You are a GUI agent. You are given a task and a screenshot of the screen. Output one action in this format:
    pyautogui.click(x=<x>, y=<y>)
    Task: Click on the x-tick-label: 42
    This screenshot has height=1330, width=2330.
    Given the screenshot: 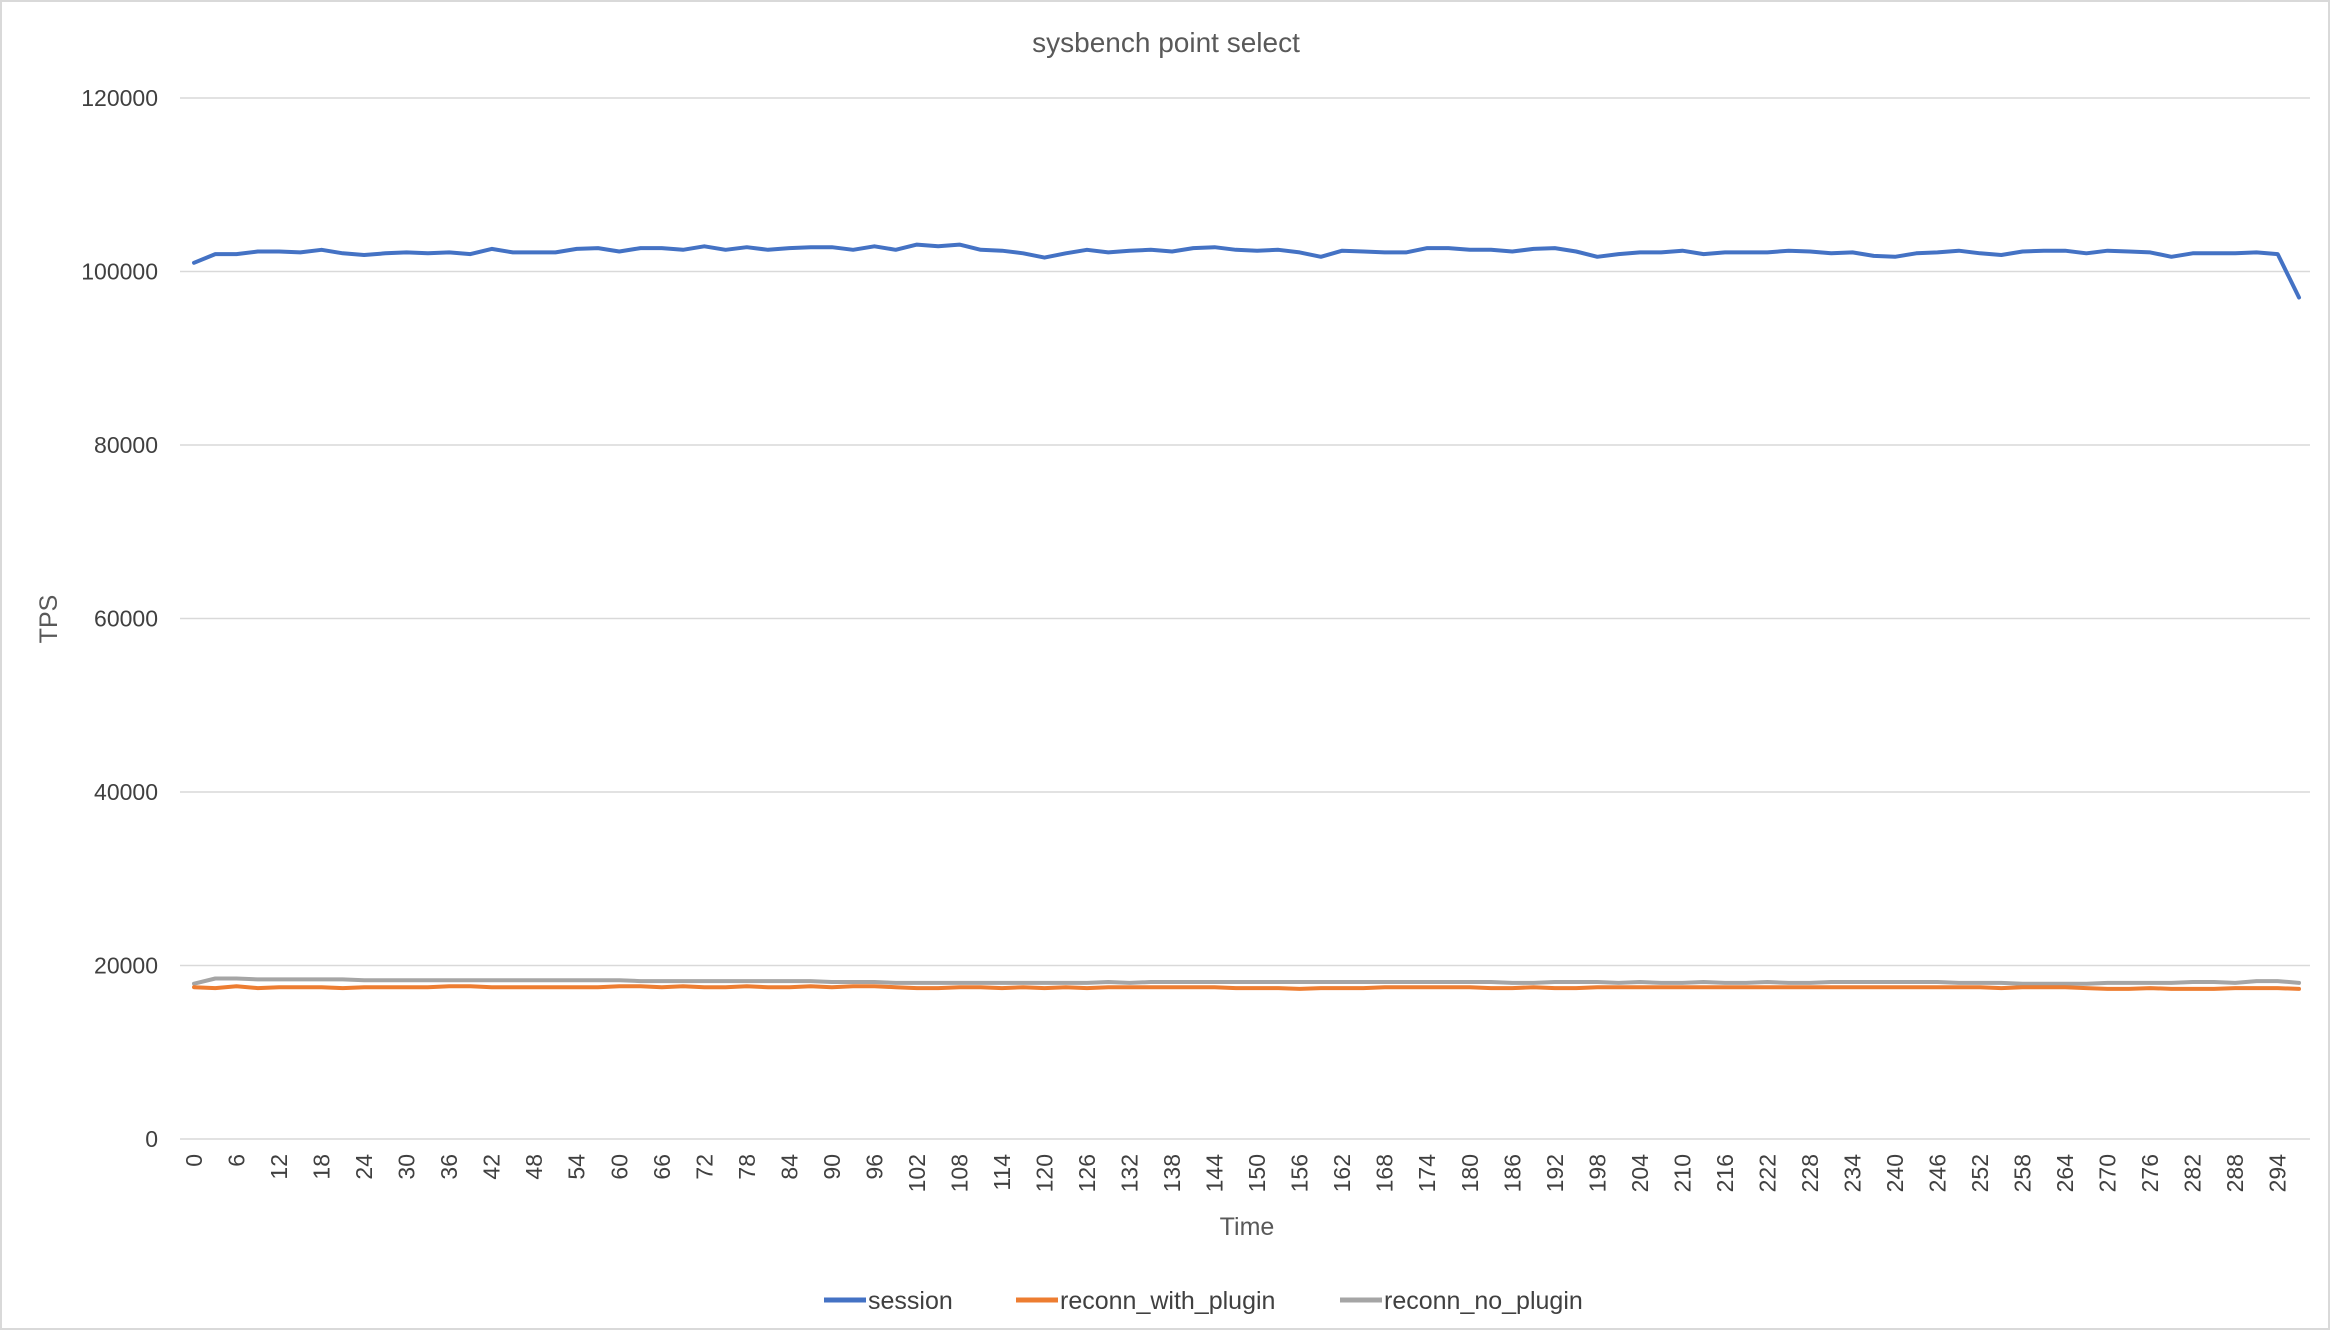 What is the action you would take?
    pyautogui.click(x=492, y=1167)
    